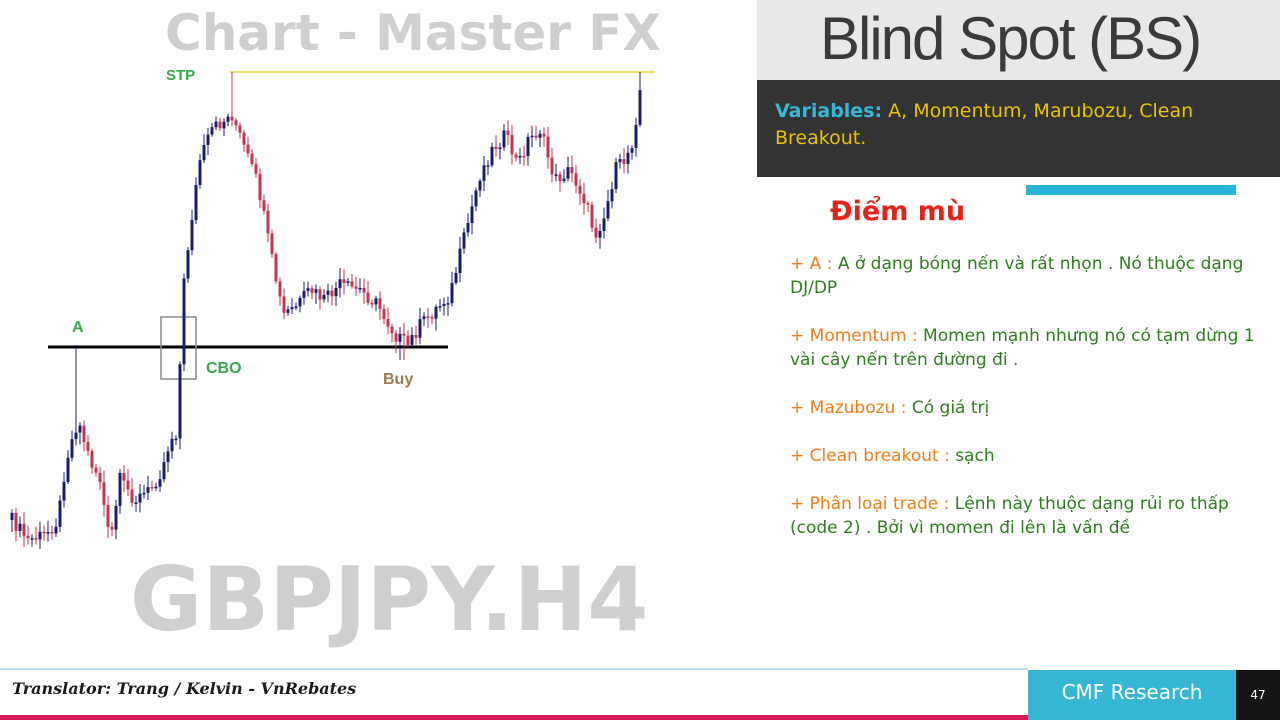 The image size is (1280, 720). I want to click on note-marubozu: + Mazubozu : Có giá trị, so click(1035, 408).